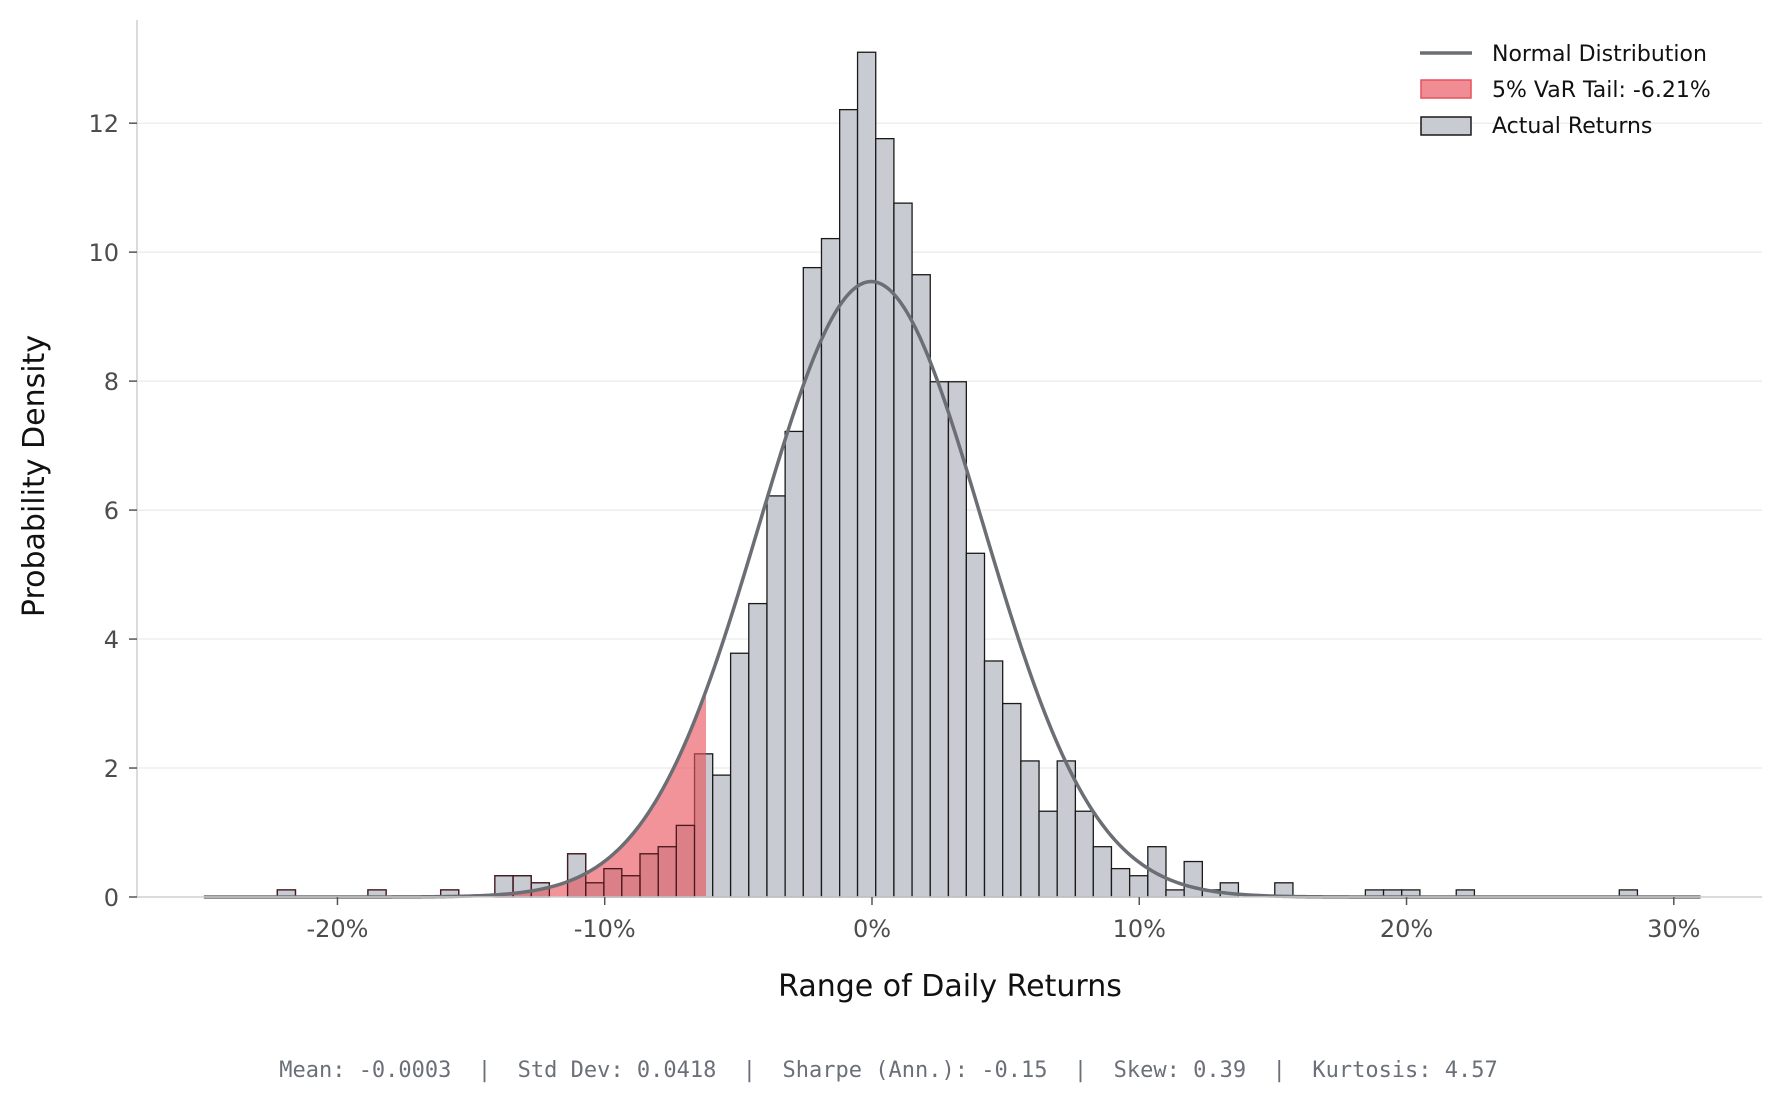 The height and width of the screenshot is (1105, 1777). What do you see at coordinates (337, 929) in the screenshot?
I see `x-tick-label: -20%` at bounding box center [337, 929].